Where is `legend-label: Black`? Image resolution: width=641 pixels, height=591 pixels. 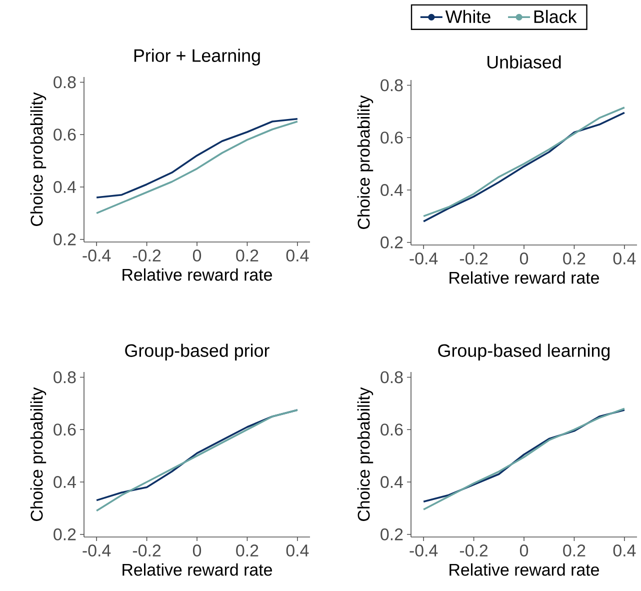 legend-label: Black is located at coordinates (555, 17).